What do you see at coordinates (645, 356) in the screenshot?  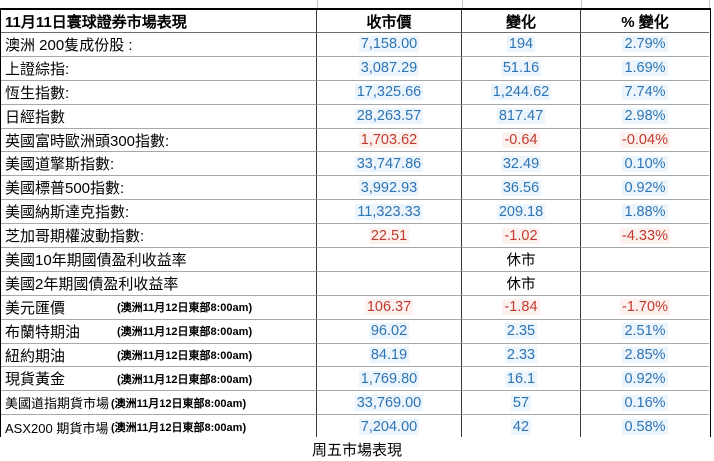 I see `pct-cell: 2.85%` at bounding box center [645, 356].